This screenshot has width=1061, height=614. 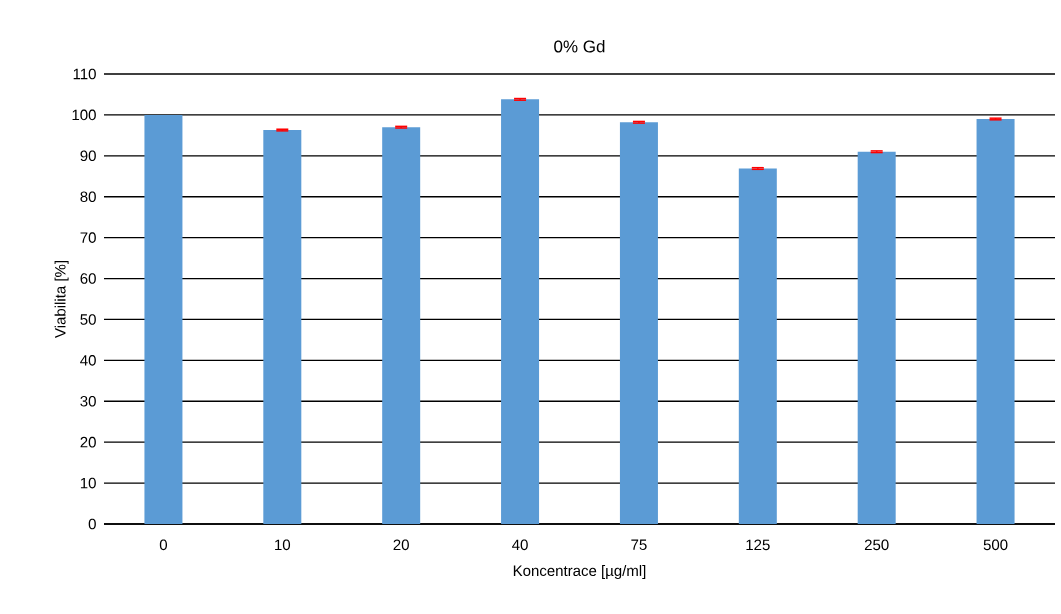 What do you see at coordinates (88, 483) in the screenshot?
I see `y-tick-label: 10` at bounding box center [88, 483].